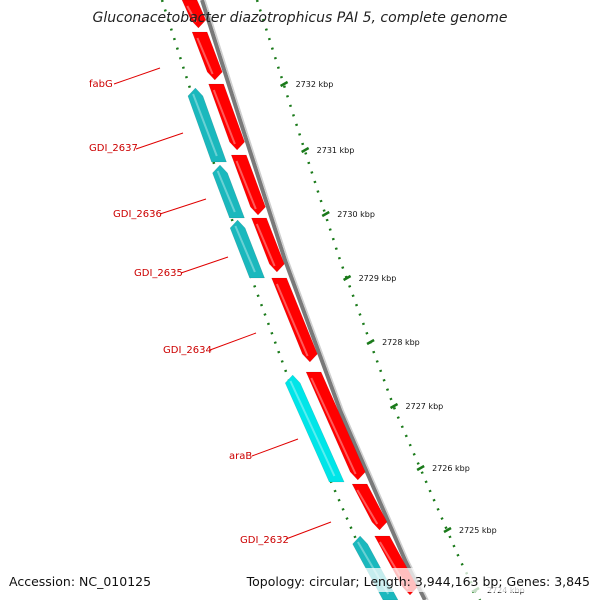 This screenshot has width=600, height=600. Describe the element at coordinates (401, 342) in the screenshot. I see `ruler-label-5: 2728 kbp` at that location.